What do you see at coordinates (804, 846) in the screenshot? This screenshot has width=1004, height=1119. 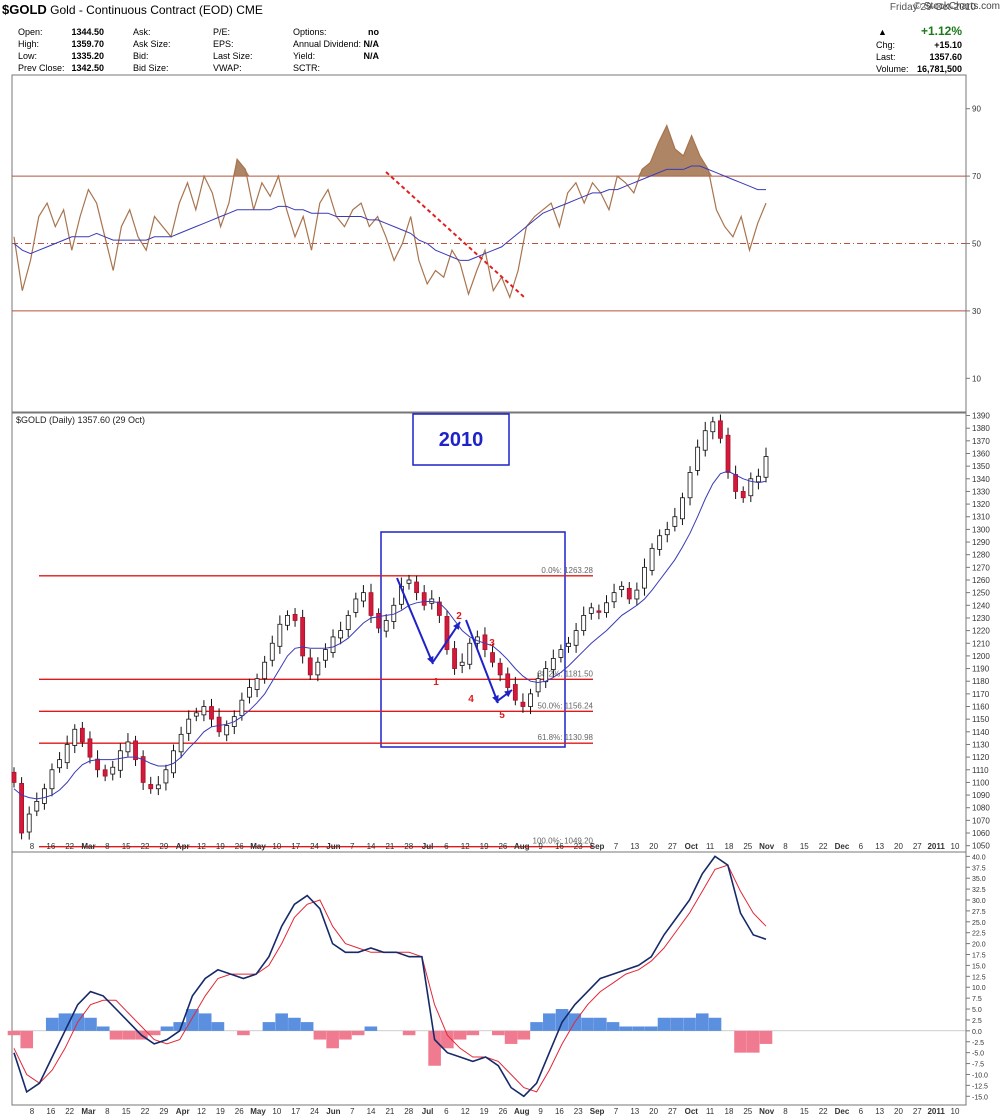 I see `x-tick-label: 15` at bounding box center [804, 846].